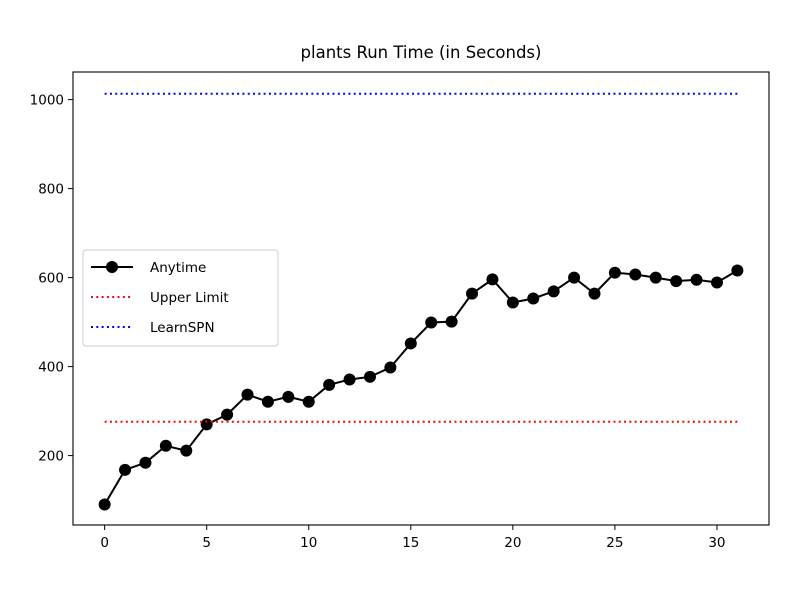  I want to click on x-tick-label: 20, so click(512, 543).